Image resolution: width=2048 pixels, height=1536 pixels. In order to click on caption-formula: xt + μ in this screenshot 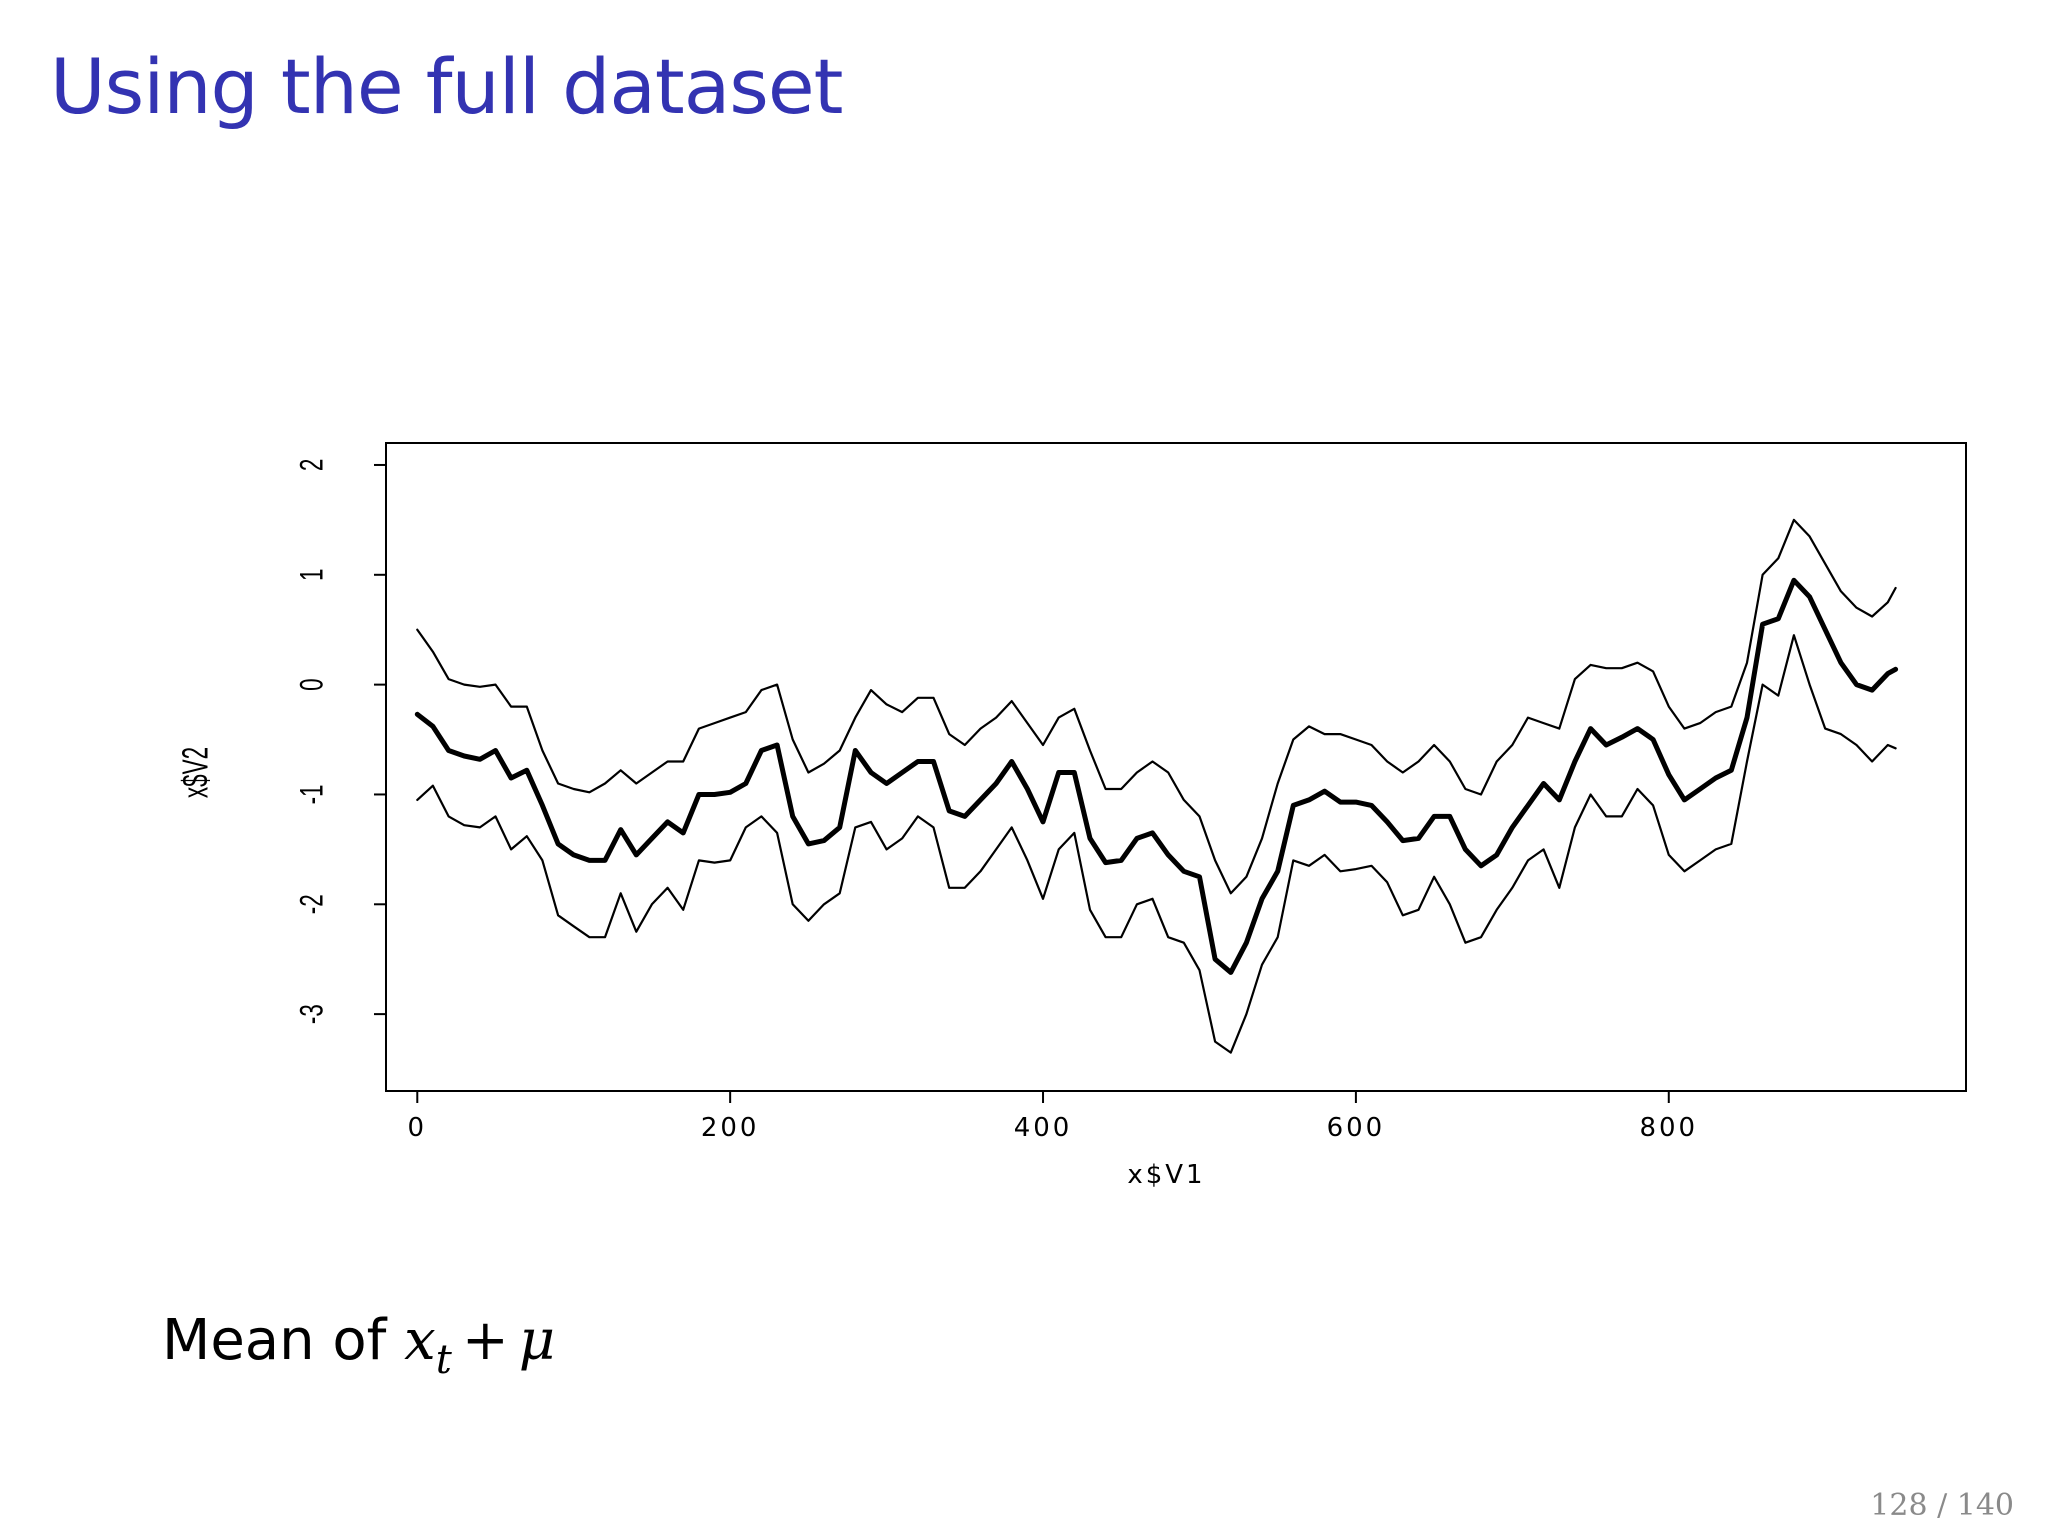, I will do `click(480, 1345)`.